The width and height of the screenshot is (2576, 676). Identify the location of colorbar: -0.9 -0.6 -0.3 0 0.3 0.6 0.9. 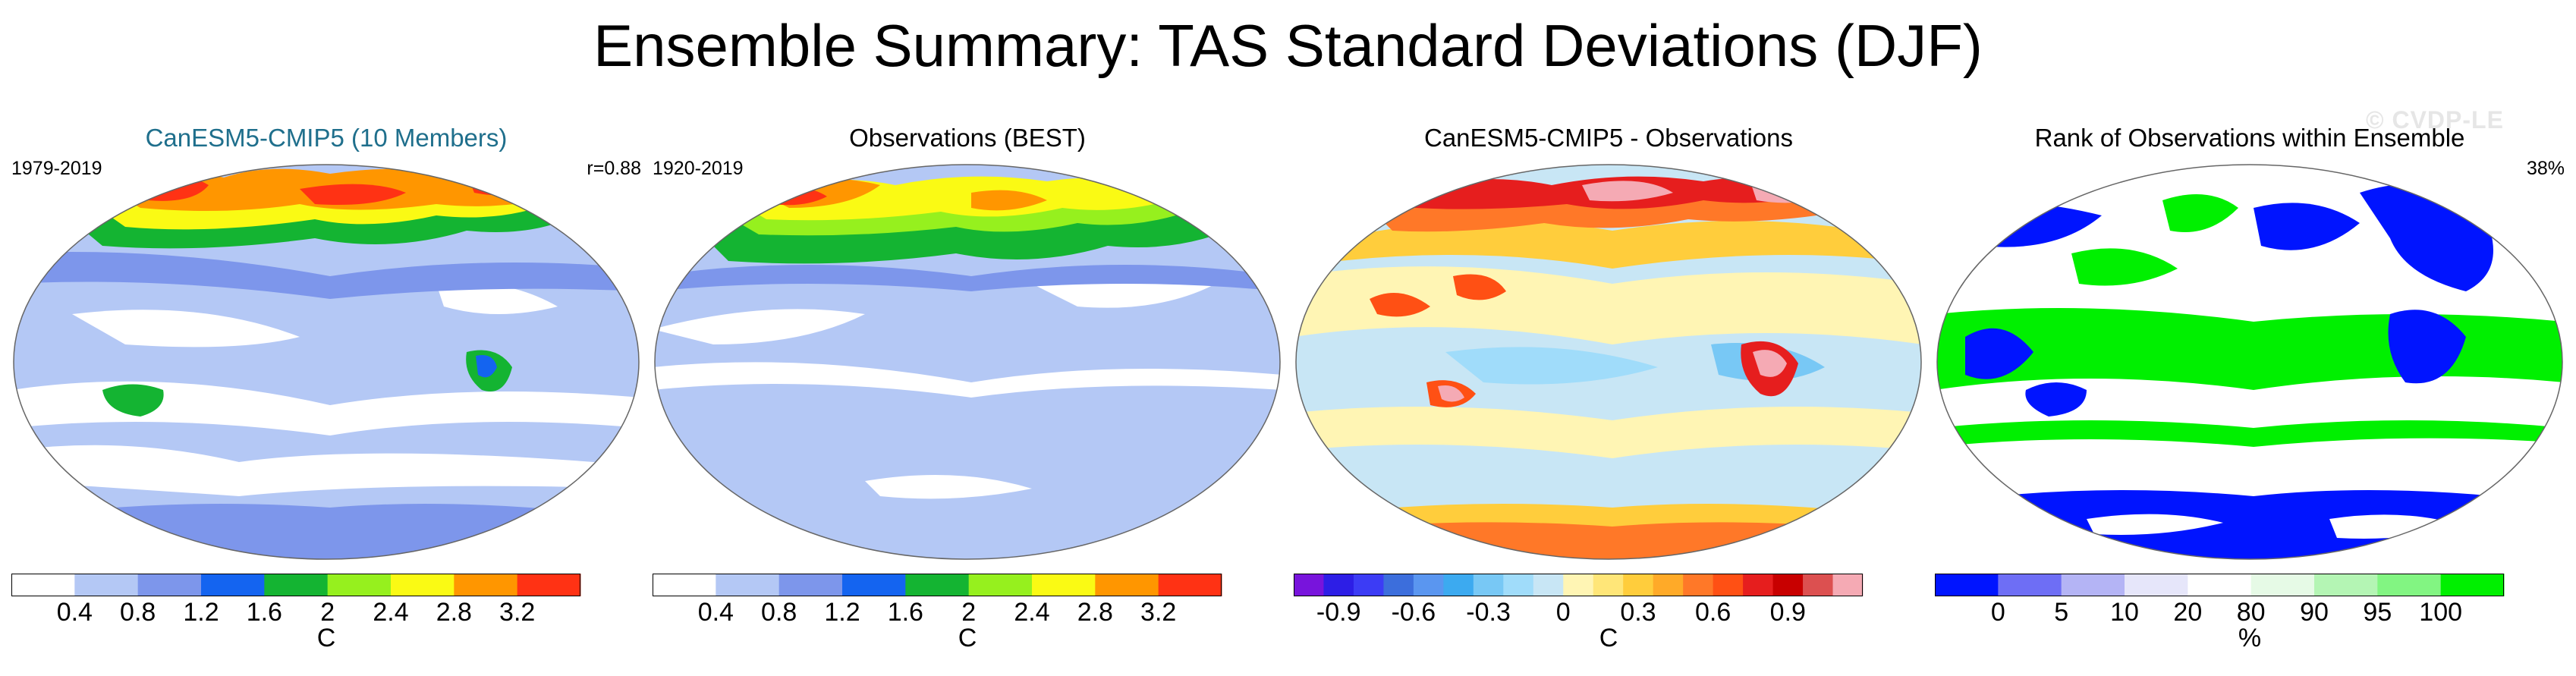
(1579, 600).